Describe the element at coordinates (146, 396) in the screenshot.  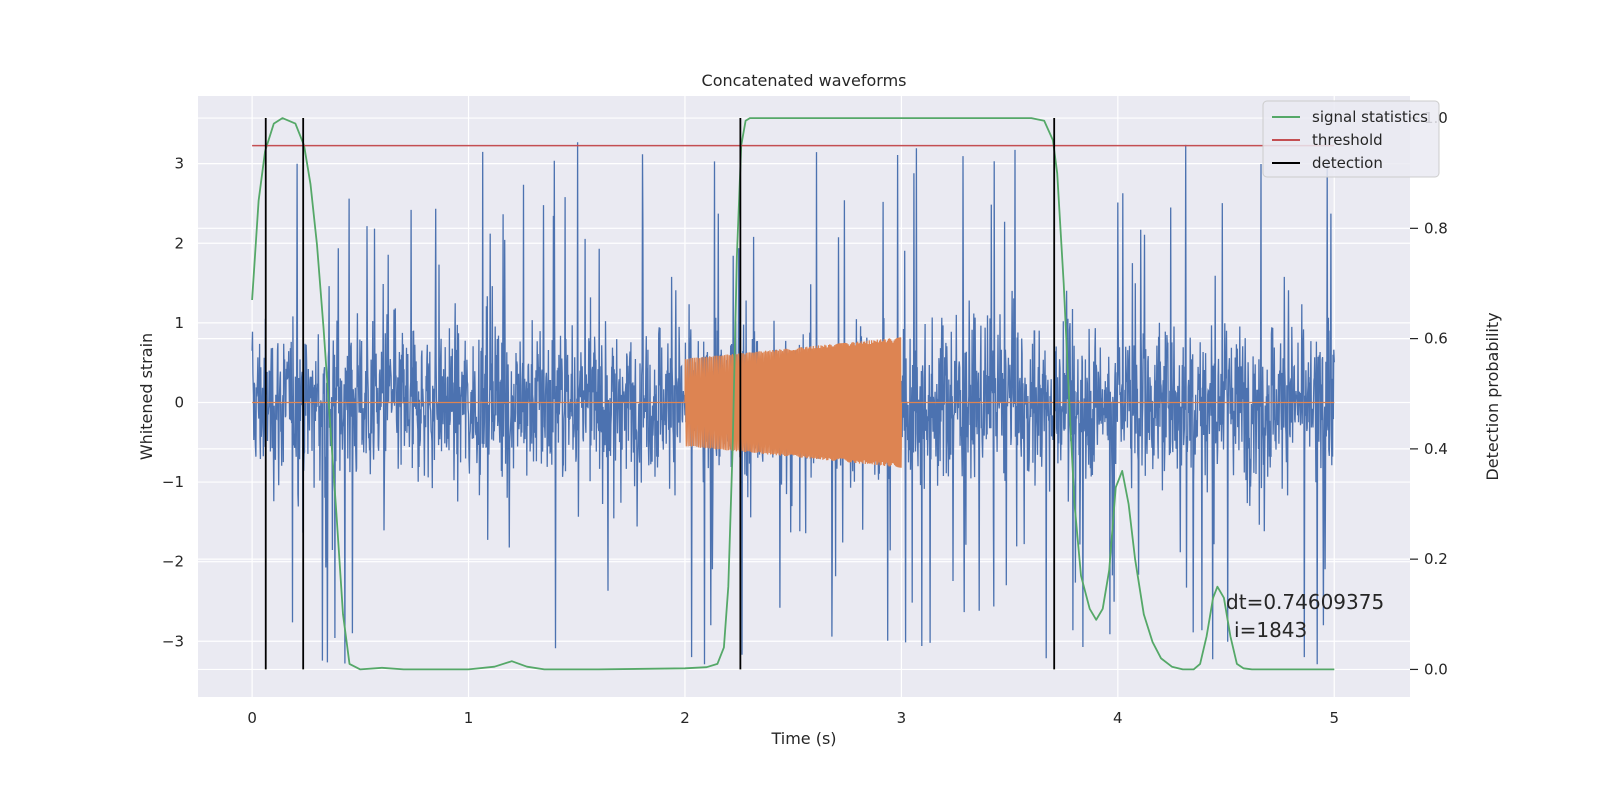
I see `y-axis-label: Whitened strain` at that location.